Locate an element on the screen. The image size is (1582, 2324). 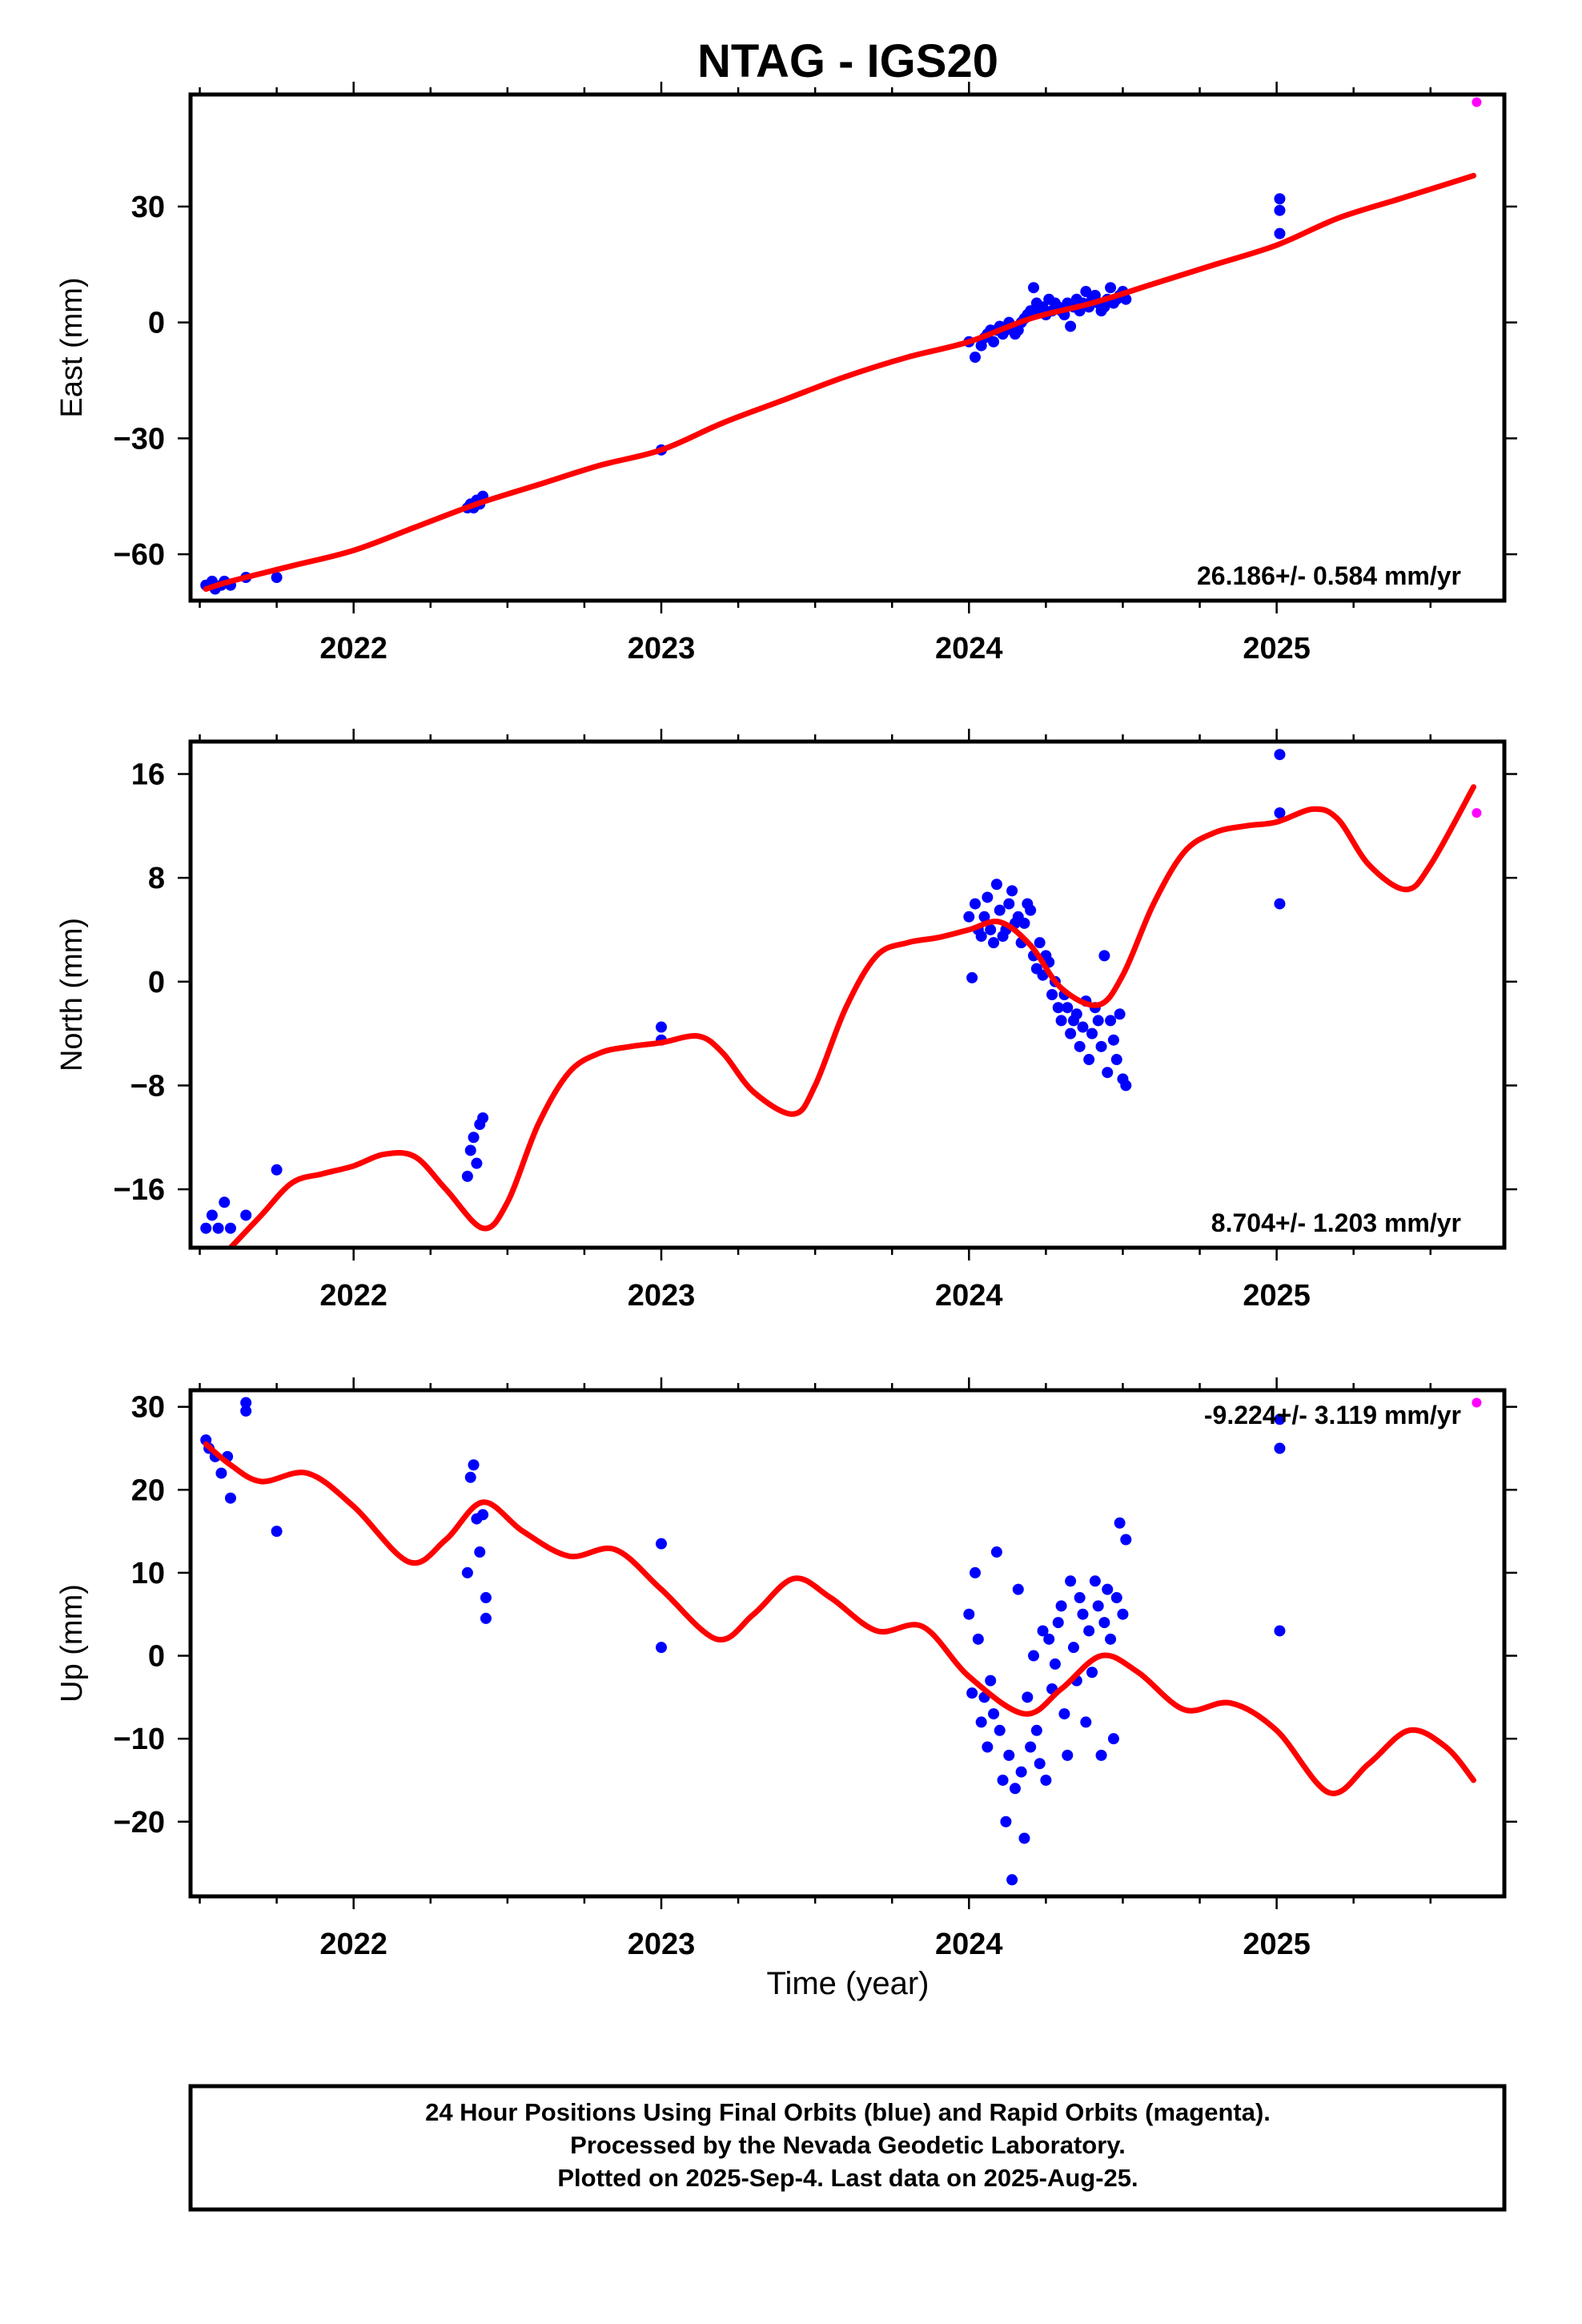
y-tick-label: −10 is located at coordinates (139, 1739).